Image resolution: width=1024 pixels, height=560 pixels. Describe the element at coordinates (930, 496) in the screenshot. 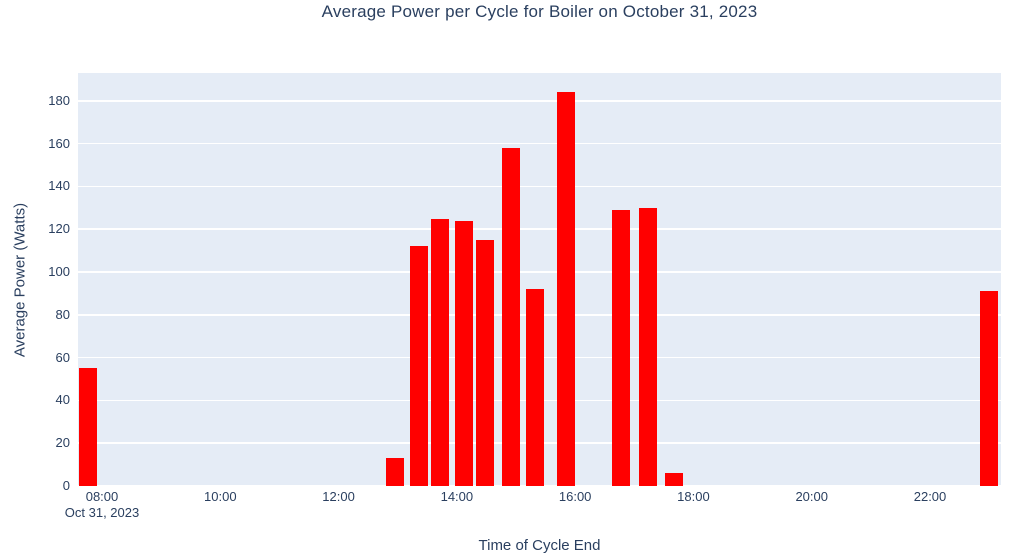

I see `x-tick-label: 22:00` at that location.